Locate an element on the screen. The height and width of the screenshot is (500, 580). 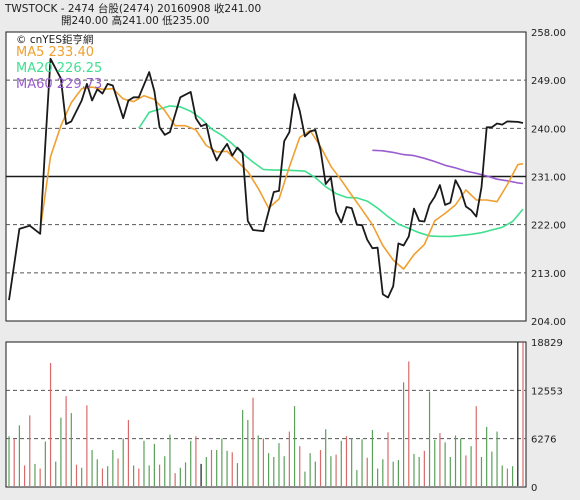
header-line-2: 開240.00 高241.00 低235.00 is located at coordinates (135, 20).